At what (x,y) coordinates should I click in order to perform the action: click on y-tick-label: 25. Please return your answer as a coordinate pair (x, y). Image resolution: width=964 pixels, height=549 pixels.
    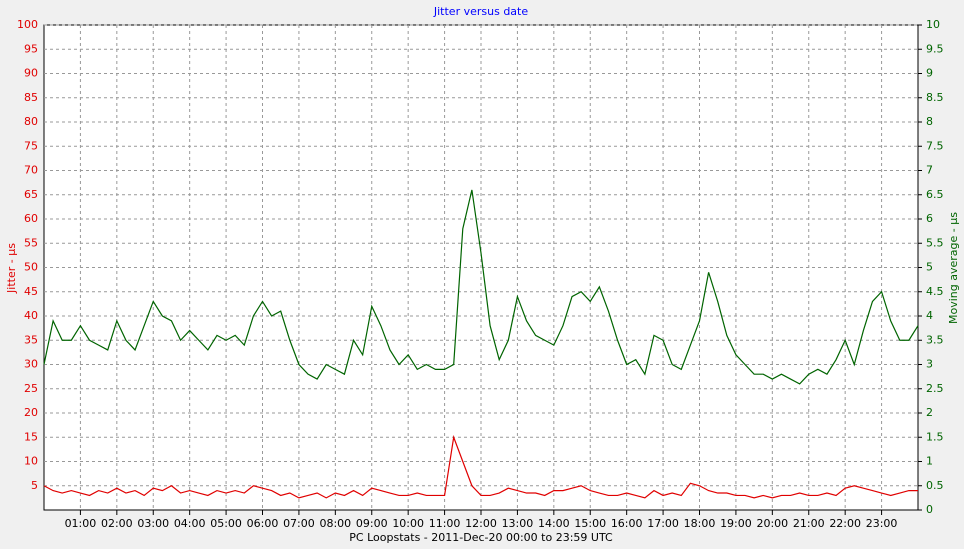
    Looking at the image, I should click on (31, 388).